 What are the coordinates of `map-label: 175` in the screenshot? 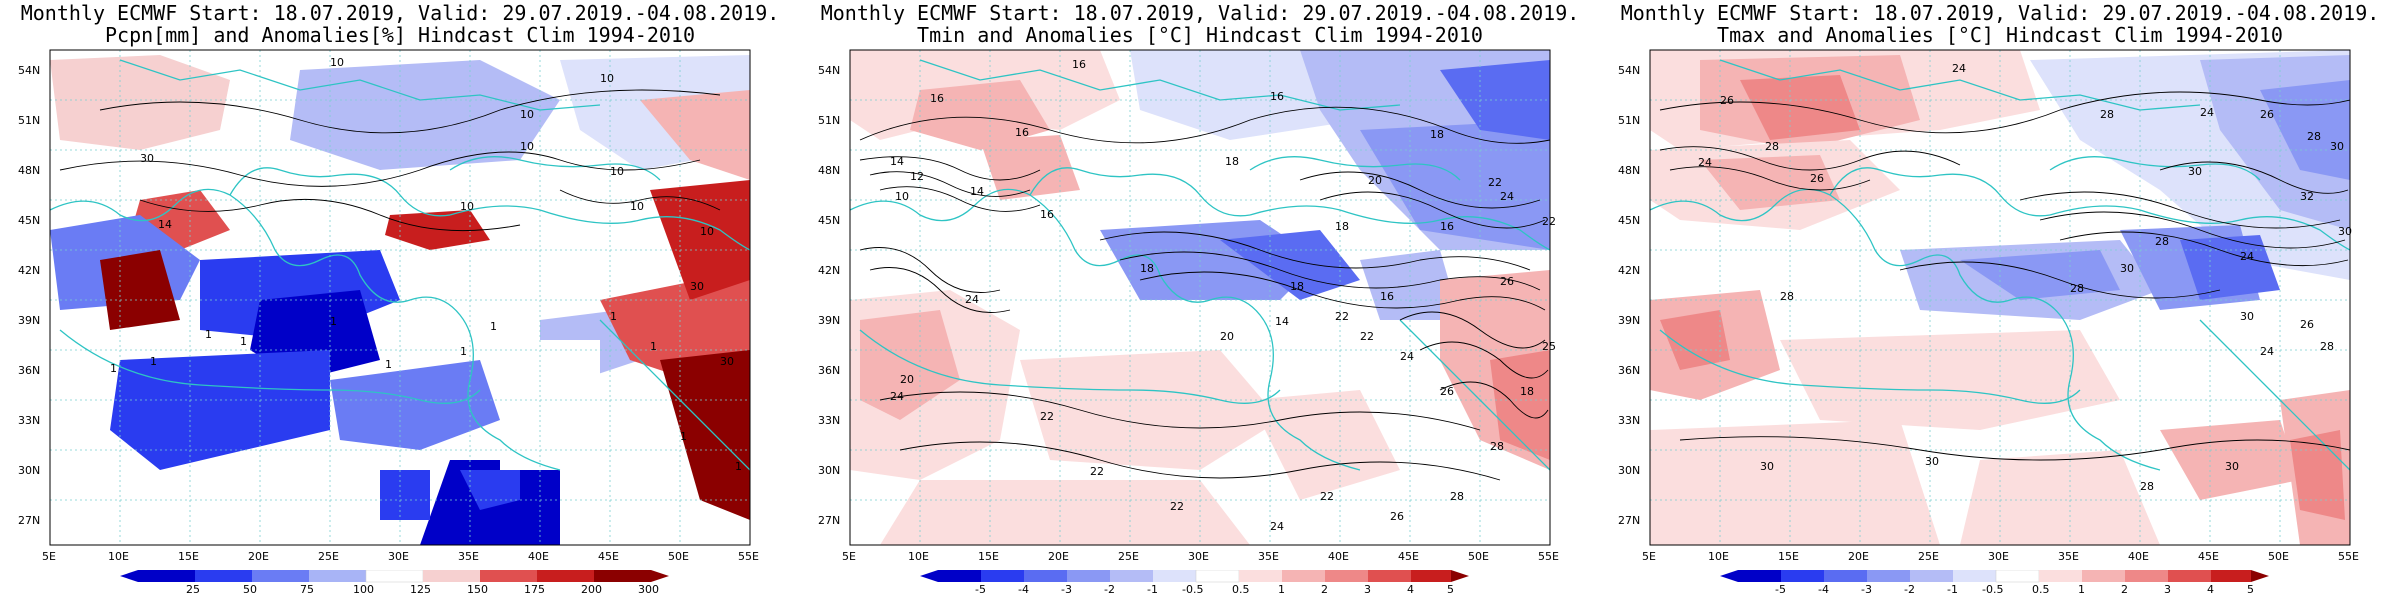 It's located at (534, 588).